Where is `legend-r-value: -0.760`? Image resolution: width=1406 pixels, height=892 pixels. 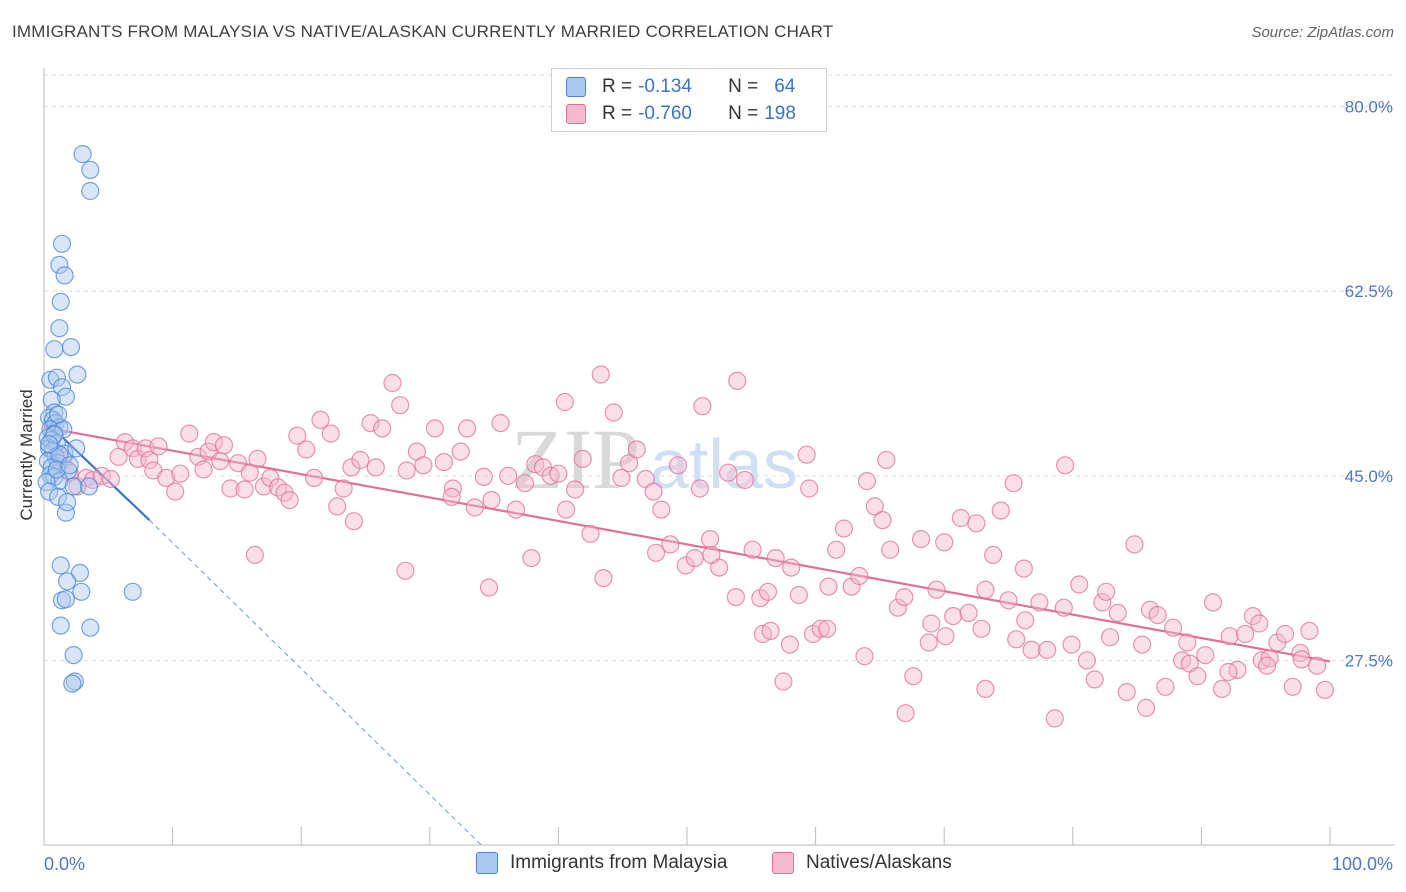
legend-r-value: -0.760 is located at coordinates (665, 113).